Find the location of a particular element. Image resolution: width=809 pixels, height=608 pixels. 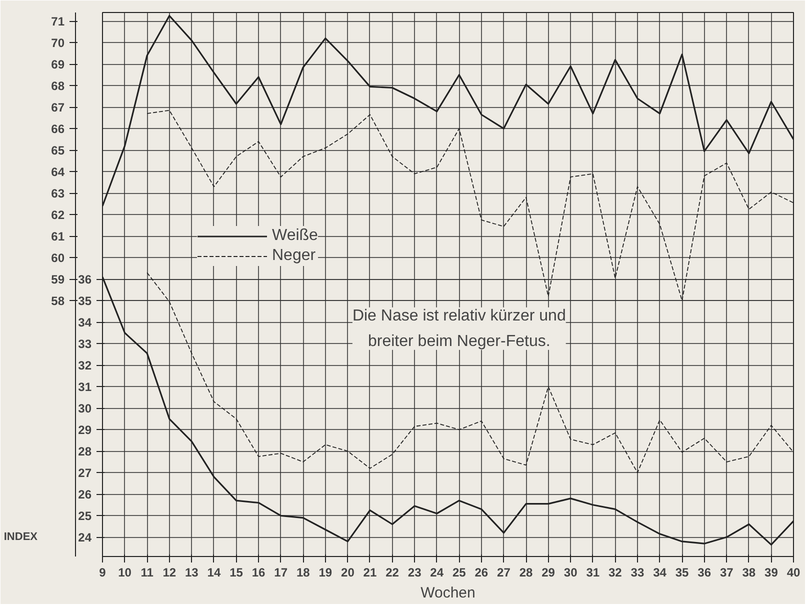

x-tick-label: 21 is located at coordinates (370, 573).